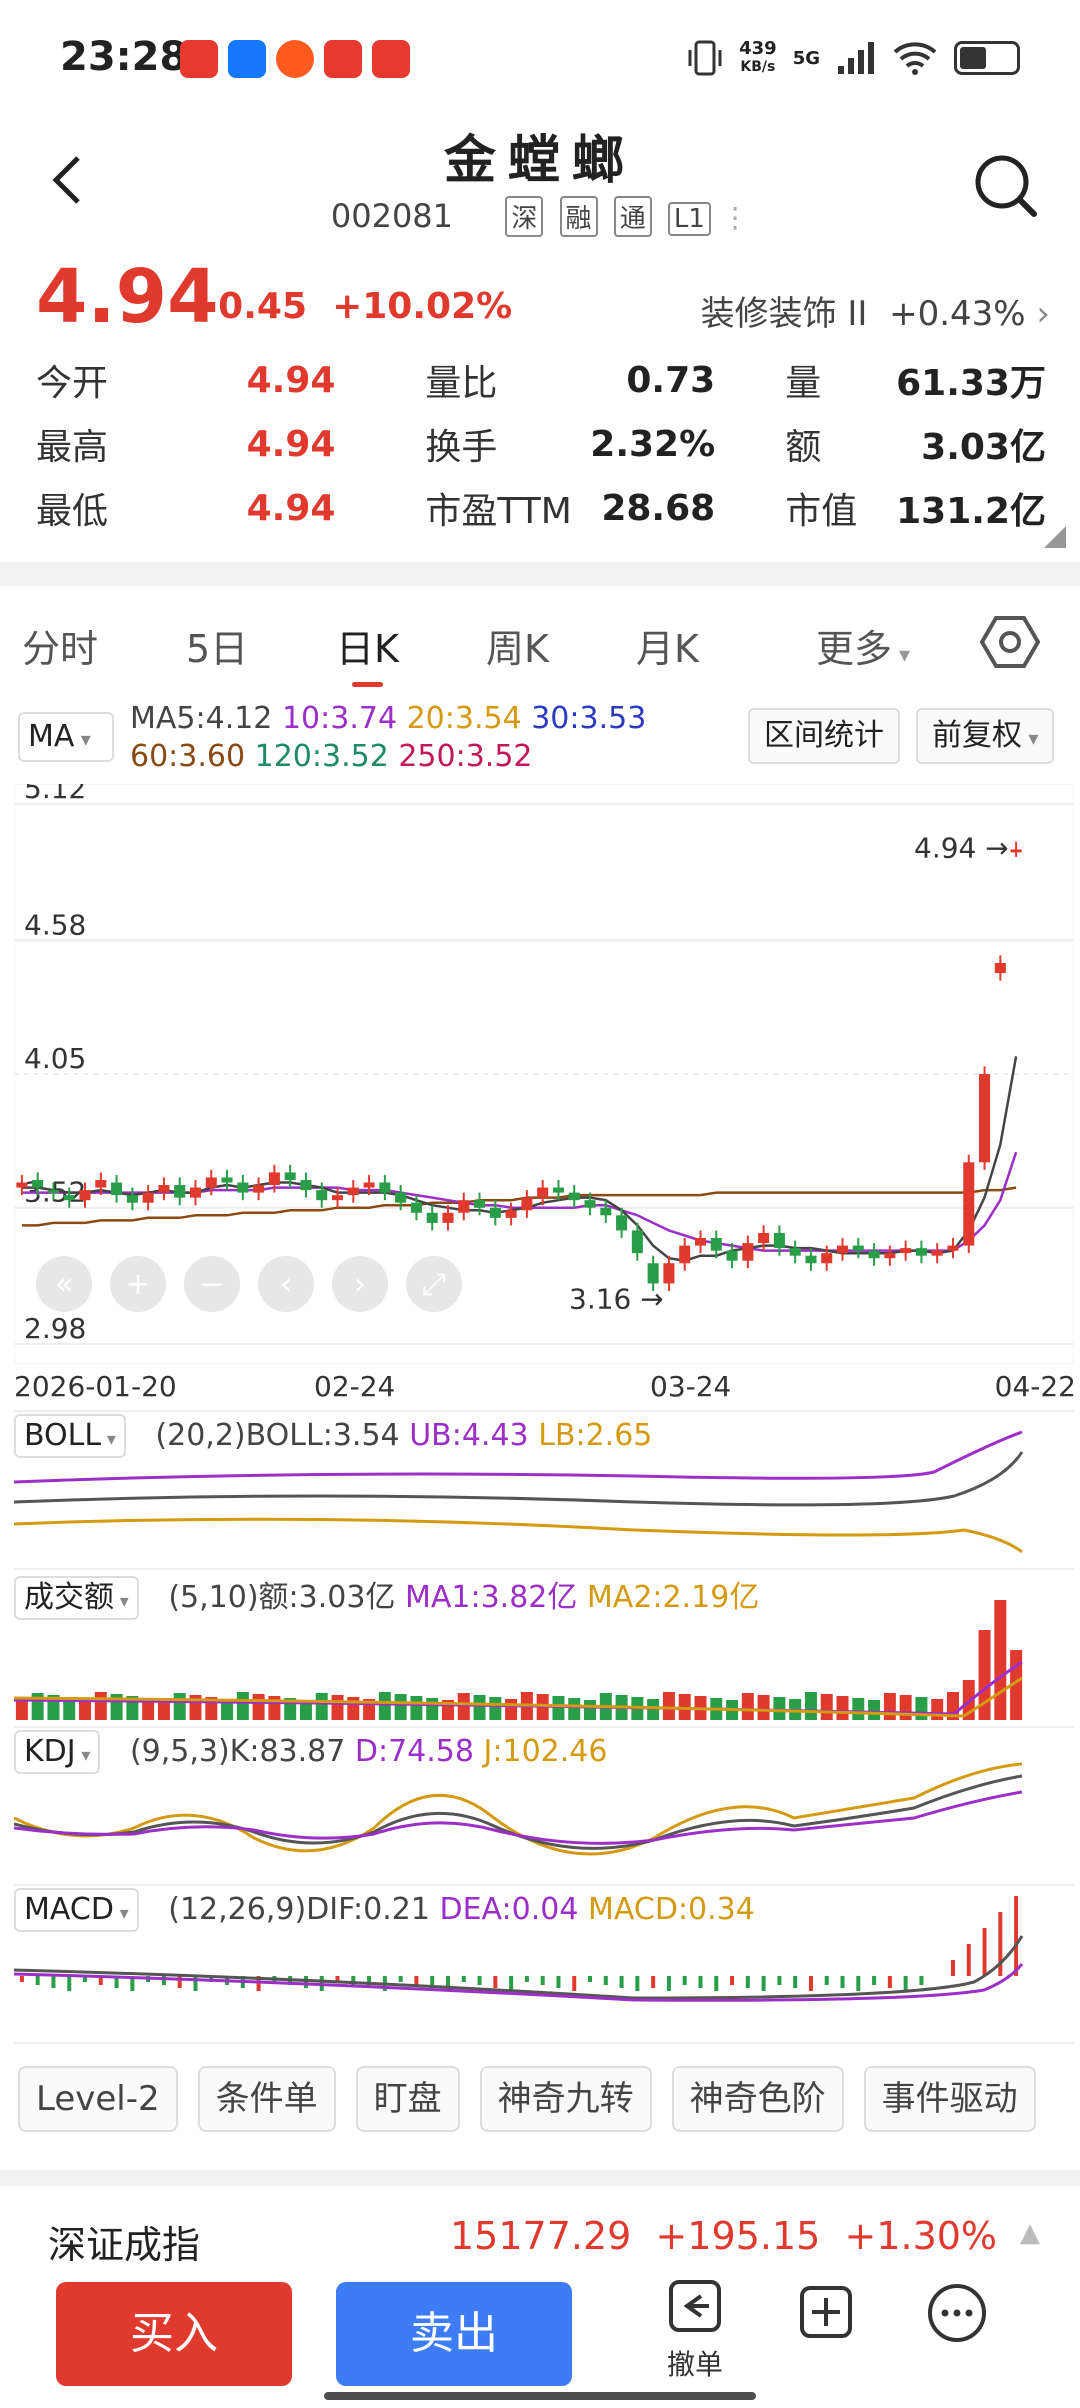 This screenshot has height=2408, width=1080. Describe the element at coordinates (541, 446) in the screenshot. I see `quote-row: 最高 4.94 换手 2.32% 额 3.03亿` at that location.